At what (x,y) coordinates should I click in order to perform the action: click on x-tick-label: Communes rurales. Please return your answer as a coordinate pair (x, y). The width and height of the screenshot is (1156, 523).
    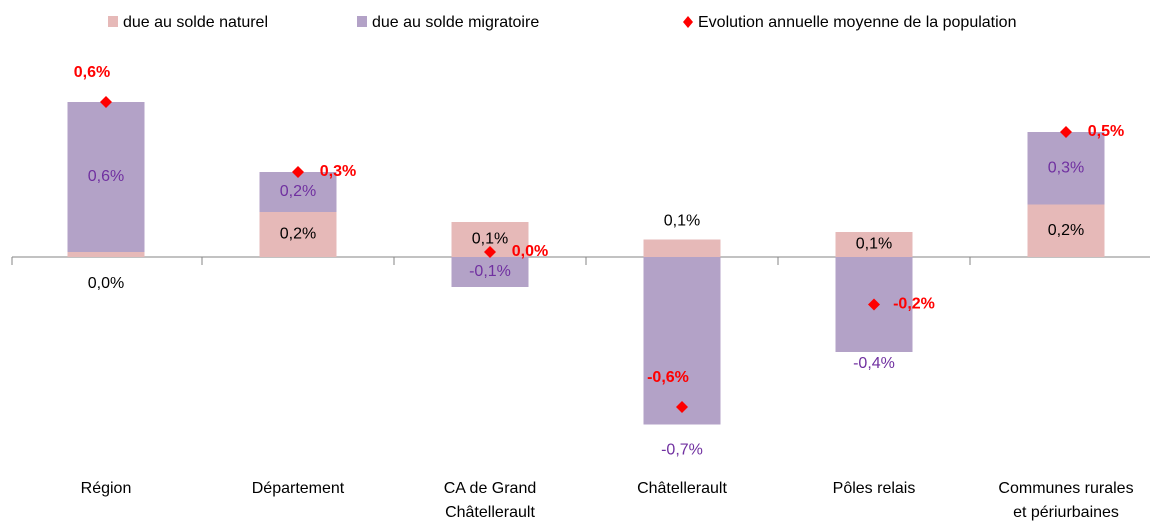
    Looking at the image, I should click on (1065, 488).